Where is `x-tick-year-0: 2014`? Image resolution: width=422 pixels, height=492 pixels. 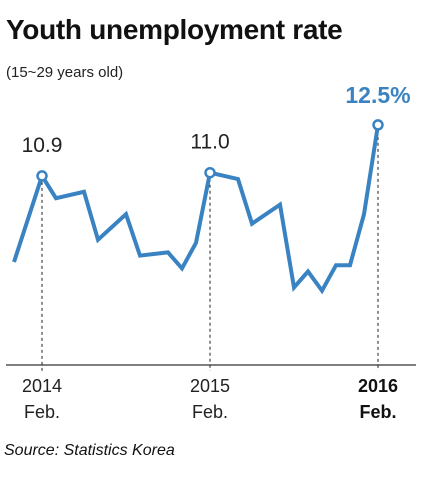
x-tick-year-0: 2014 is located at coordinates (42, 386).